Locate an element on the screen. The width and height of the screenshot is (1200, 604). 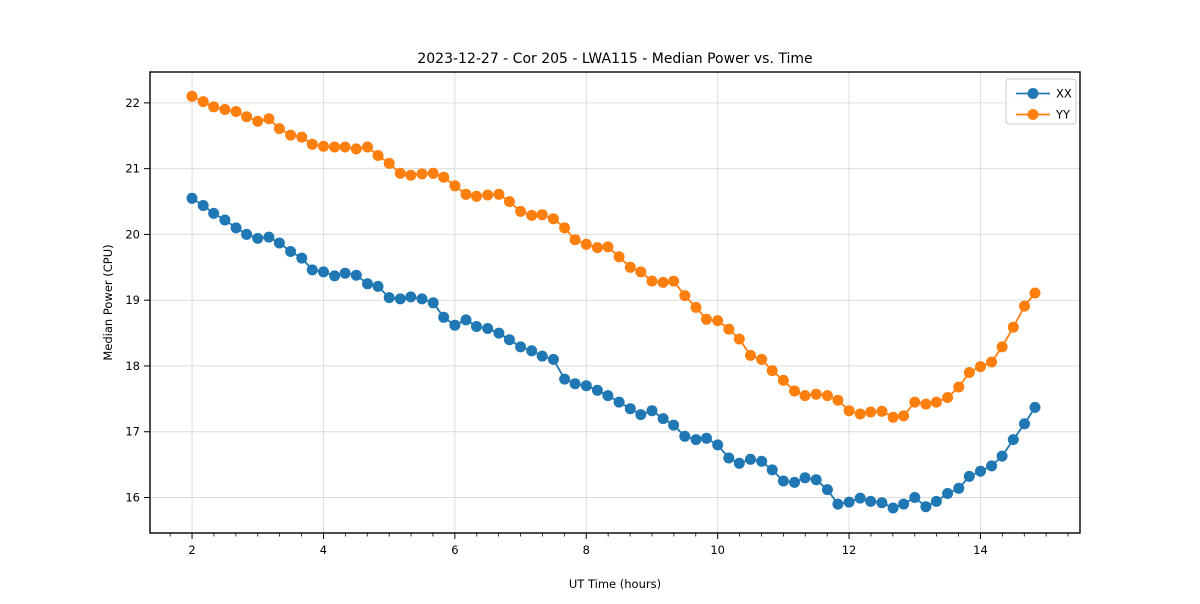
x-tick-label: 12 is located at coordinates (849, 550).